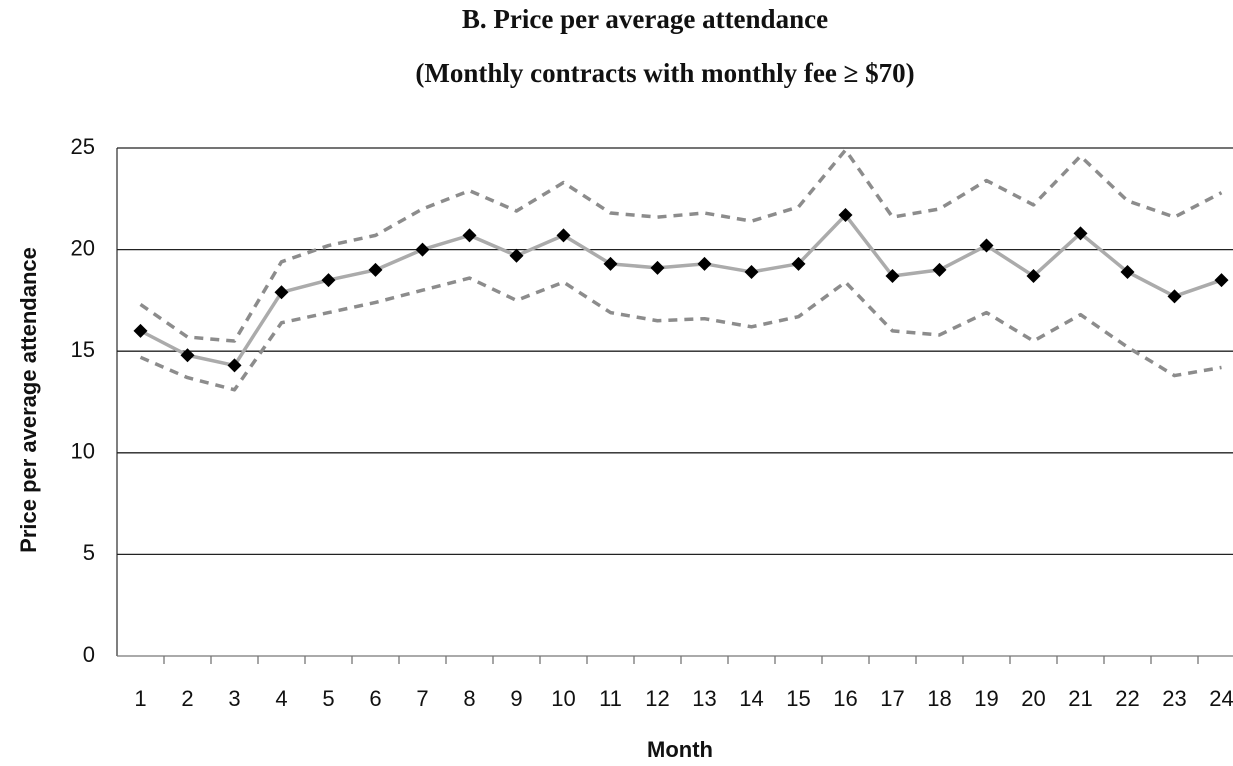 Image resolution: width=1233 pixels, height=766 pixels. What do you see at coordinates (892, 698) in the screenshot?
I see `x-tick-label: 17` at bounding box center [892, 698].